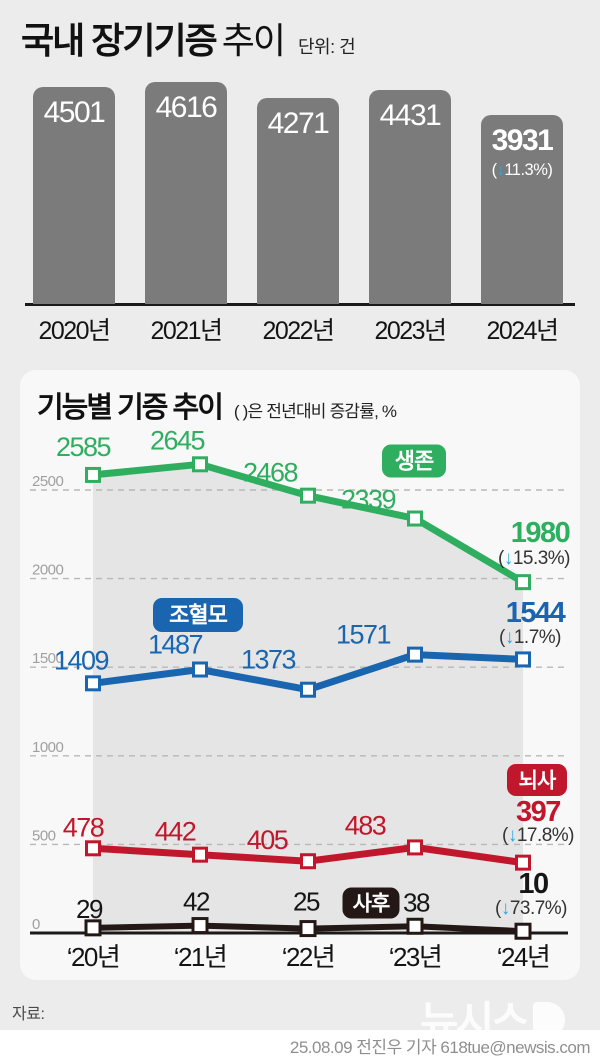  I want to click on line-chart-header: 기능별 기증 추이 ( )은 전년대비 증감률, %, so click(217, 405).